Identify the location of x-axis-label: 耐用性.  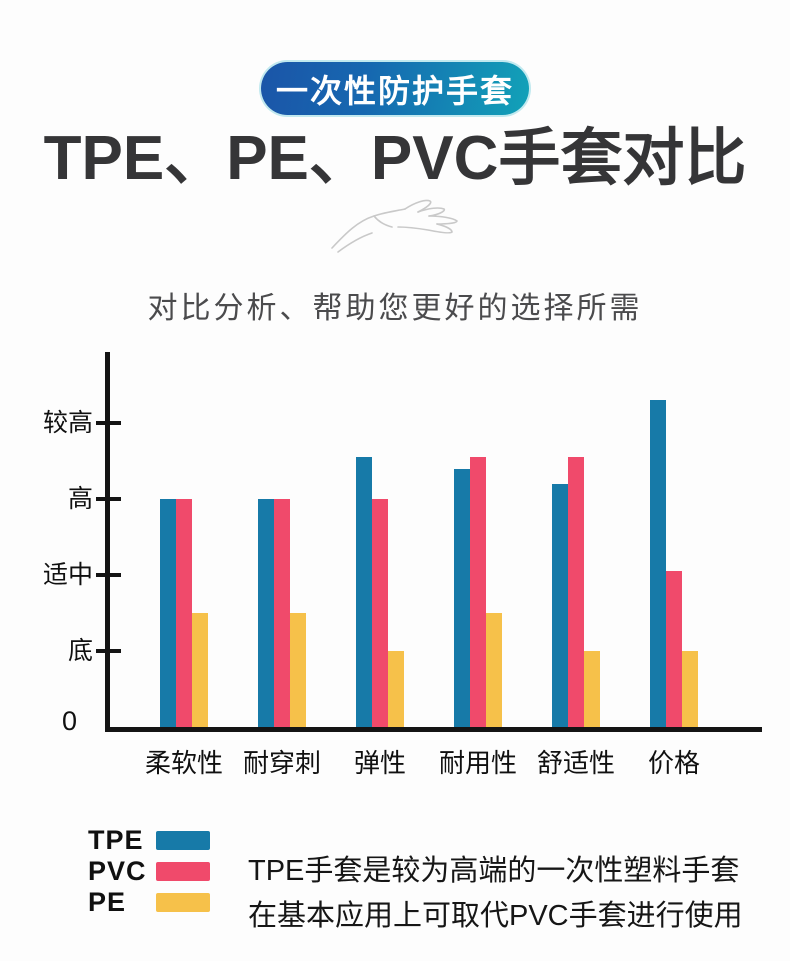
(477, 763).